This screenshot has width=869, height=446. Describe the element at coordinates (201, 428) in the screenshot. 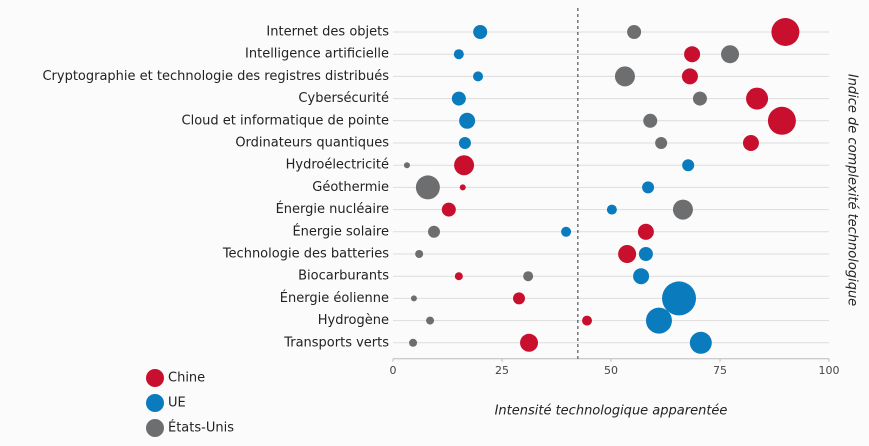

I see `legend-label: États-Unis` at that location.